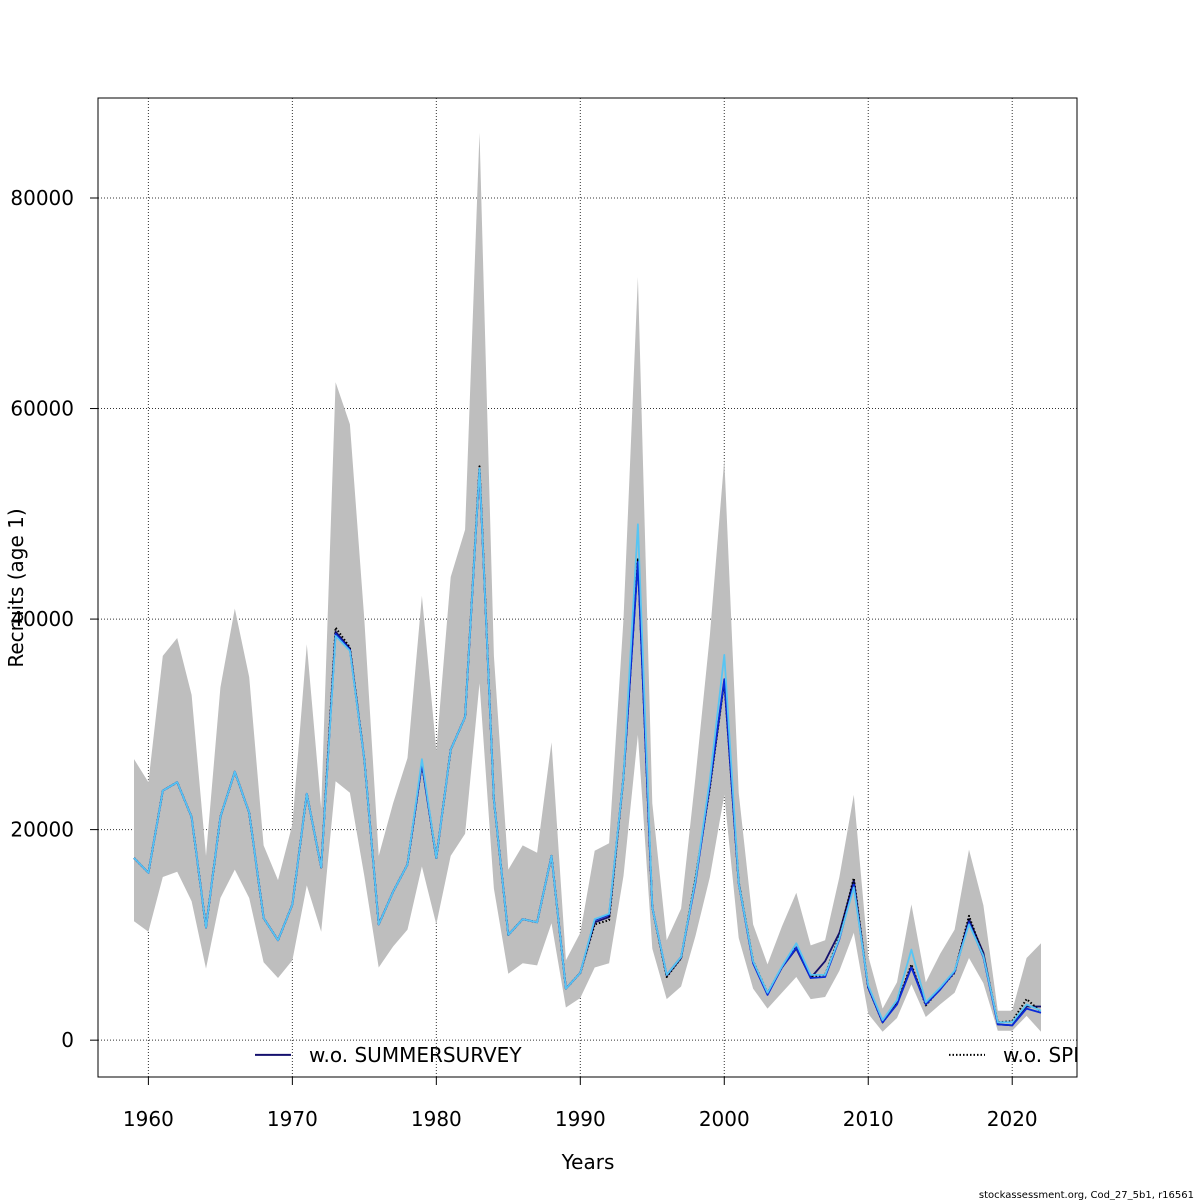 The image size is (1200, 1200). Describe the element at coordinates (42, 409) in the screenshot. I see `y-tick-label: 60000` at that location.